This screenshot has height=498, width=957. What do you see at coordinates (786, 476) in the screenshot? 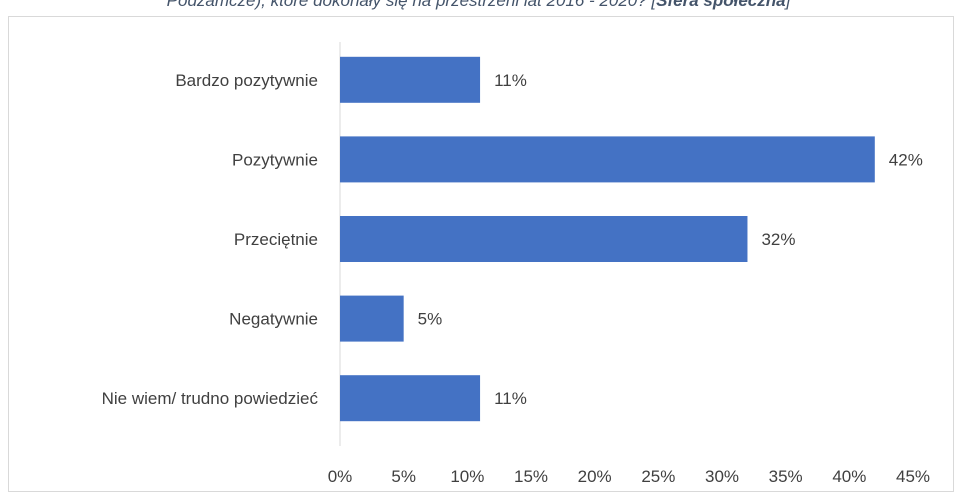
I see `x-tick-label-8: 35%` at bounding box center [786, 476].